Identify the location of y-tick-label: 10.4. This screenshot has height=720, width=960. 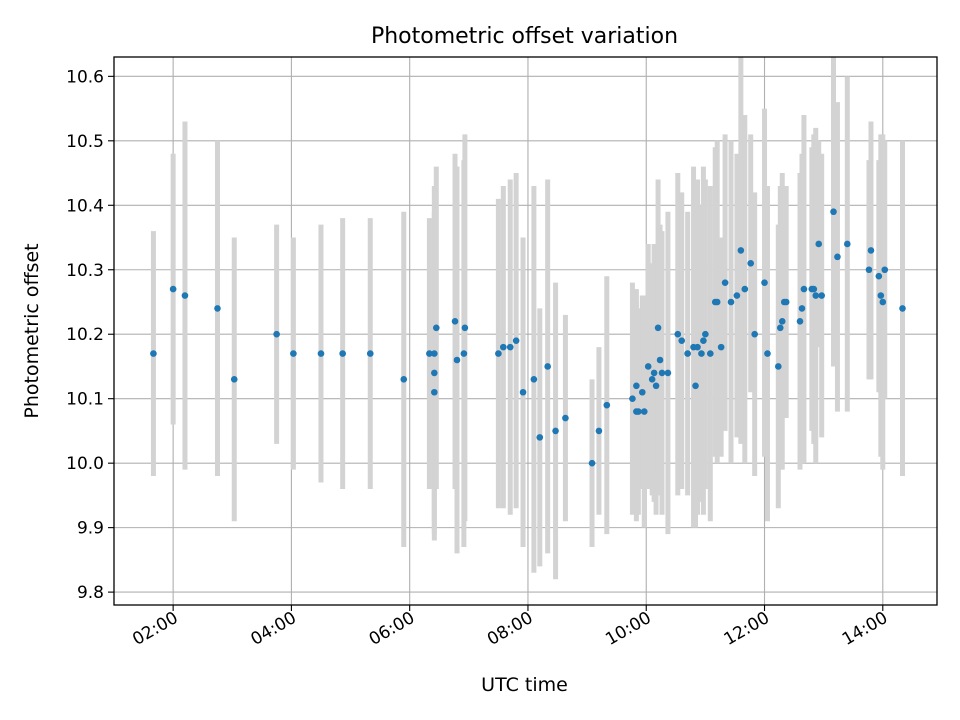
(85, 206).